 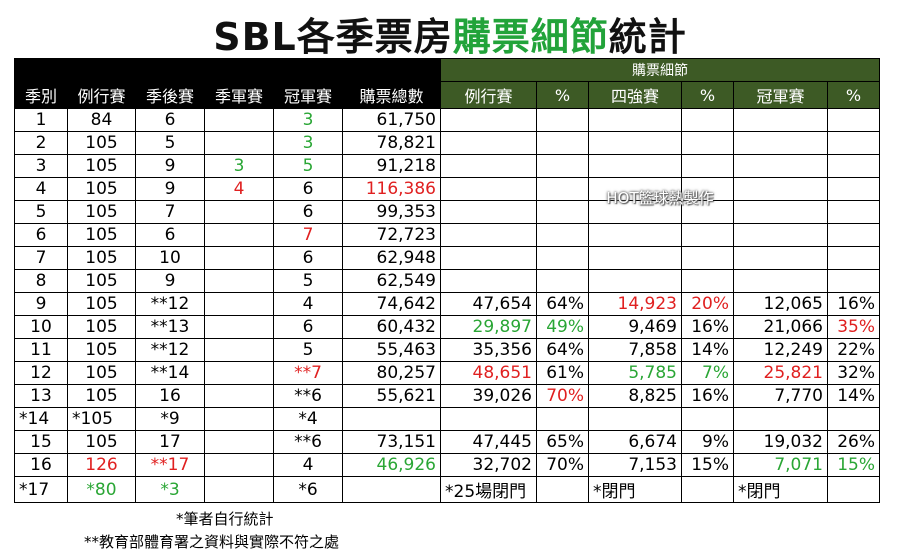 What do you see at coordinates (707, 350) in the screenshot?
I see `table-cell: 14%` at bounding box center [707, 350].